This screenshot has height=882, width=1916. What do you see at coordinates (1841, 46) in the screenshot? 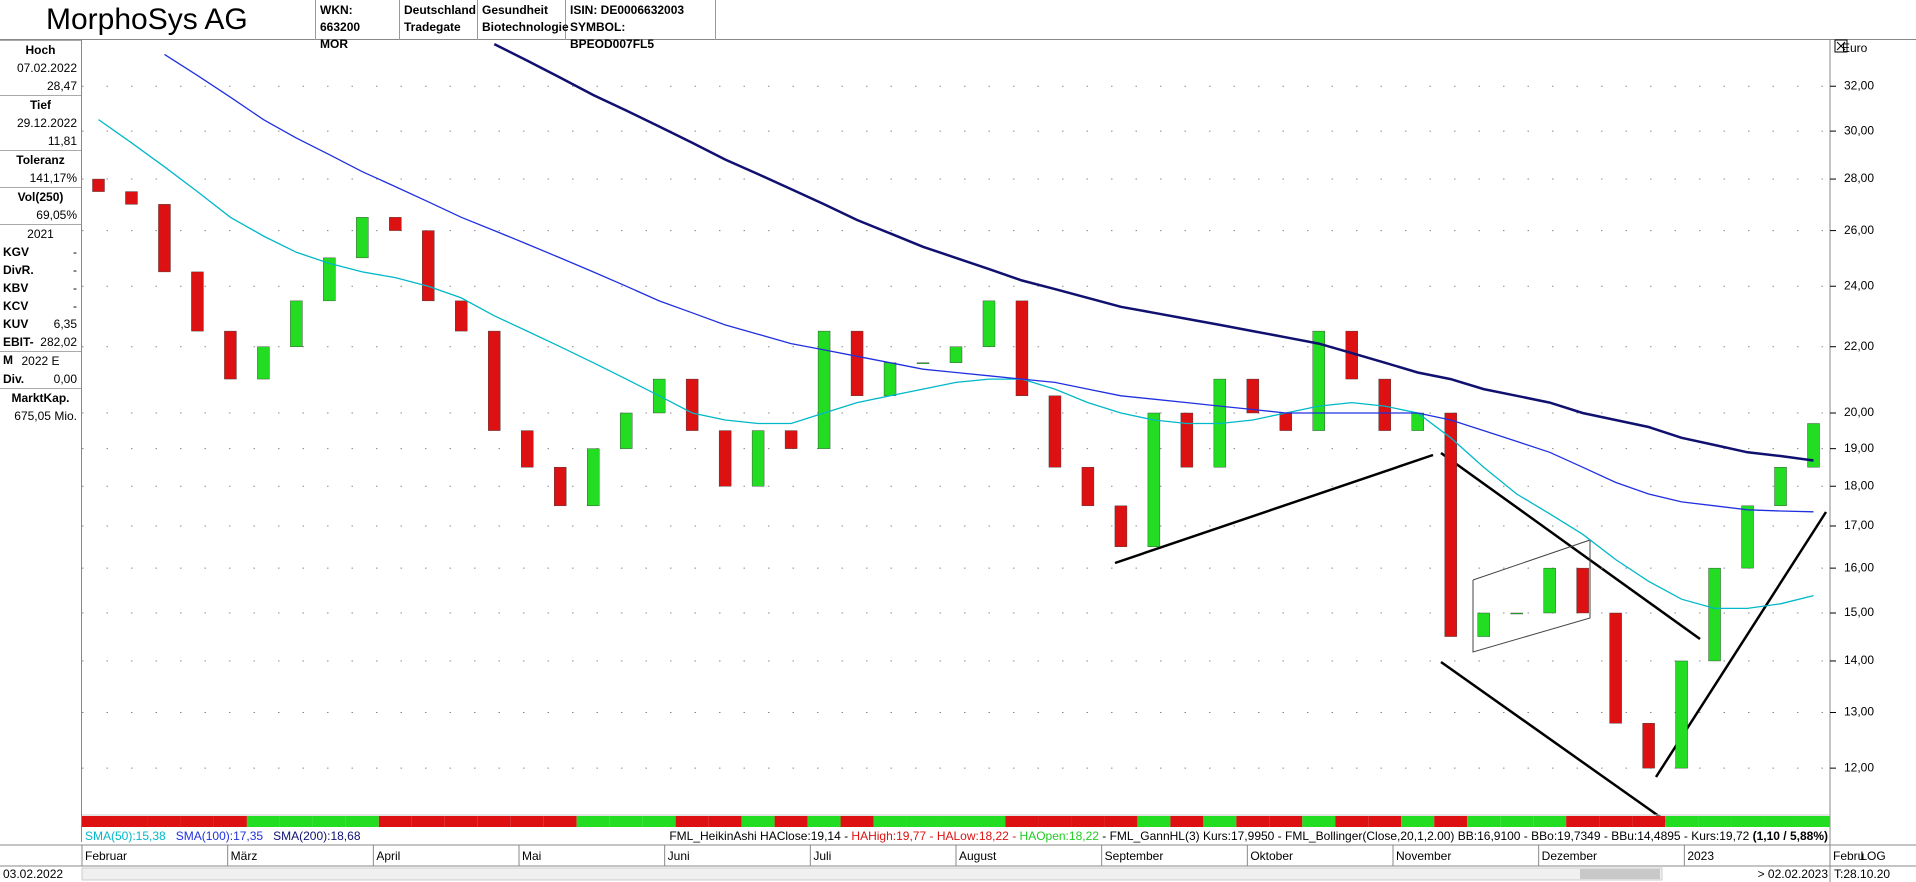
I see `close-icon` at bounding box center [1841, 46].